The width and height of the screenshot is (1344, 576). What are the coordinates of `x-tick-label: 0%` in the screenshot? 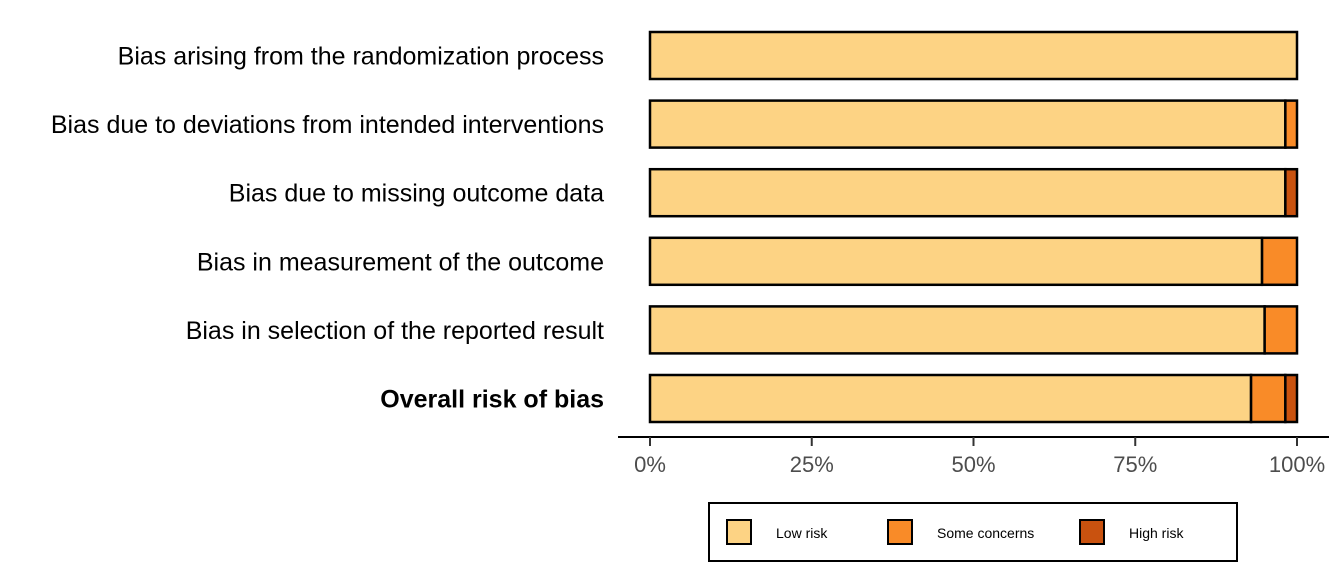 It's located at (650, 464).